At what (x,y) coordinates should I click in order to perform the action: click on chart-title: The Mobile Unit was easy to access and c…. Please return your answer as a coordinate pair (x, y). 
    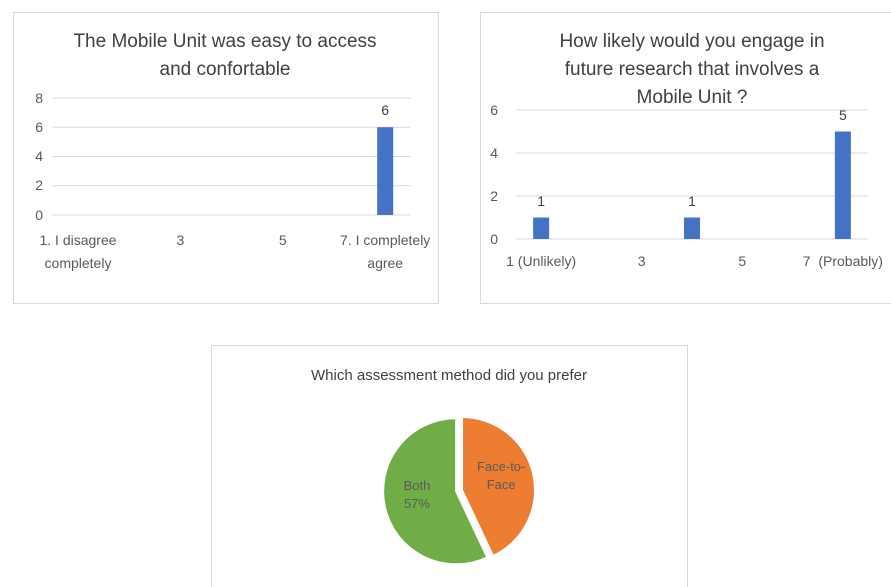
    Looking at the image, I should click on (227, 55).